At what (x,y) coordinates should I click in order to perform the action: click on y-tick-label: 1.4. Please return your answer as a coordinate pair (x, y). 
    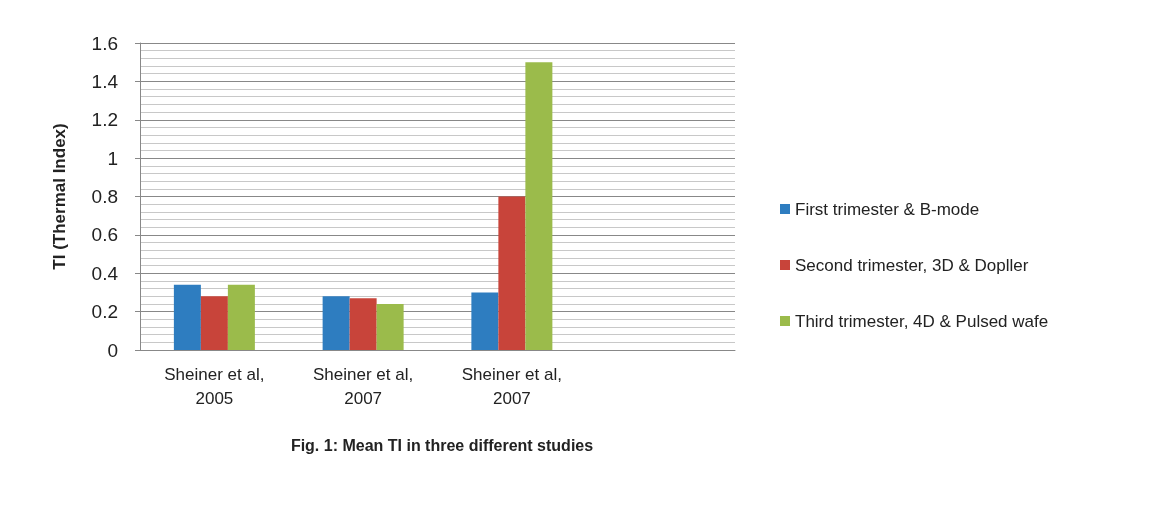
    Looking at the image, I should click on (105, 81).